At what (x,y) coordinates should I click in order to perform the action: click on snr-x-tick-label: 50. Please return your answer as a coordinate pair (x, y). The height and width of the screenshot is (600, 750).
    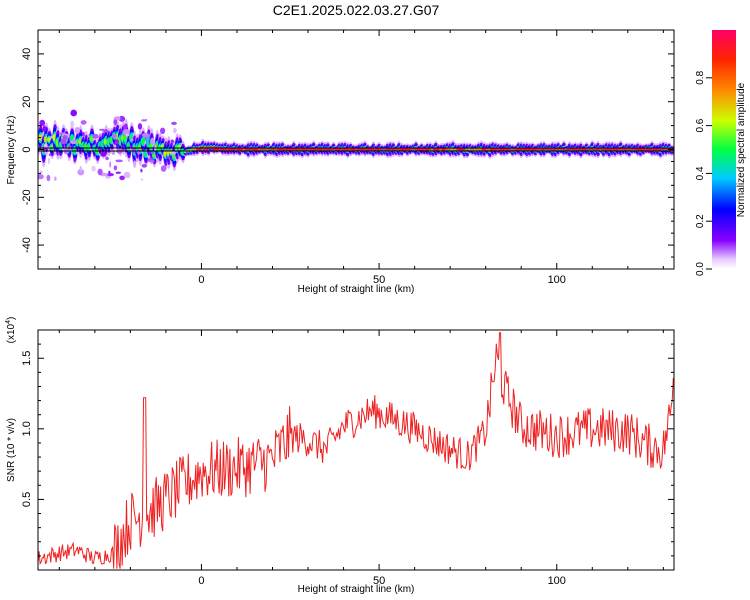
    Looking at the image, I should click on (379, 581).